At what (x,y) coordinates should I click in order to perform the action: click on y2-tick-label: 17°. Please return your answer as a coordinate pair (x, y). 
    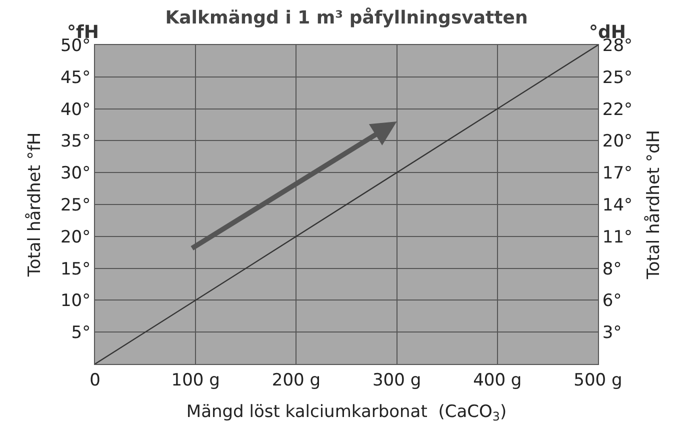
    Looking at the image, I should click on (617, 174).